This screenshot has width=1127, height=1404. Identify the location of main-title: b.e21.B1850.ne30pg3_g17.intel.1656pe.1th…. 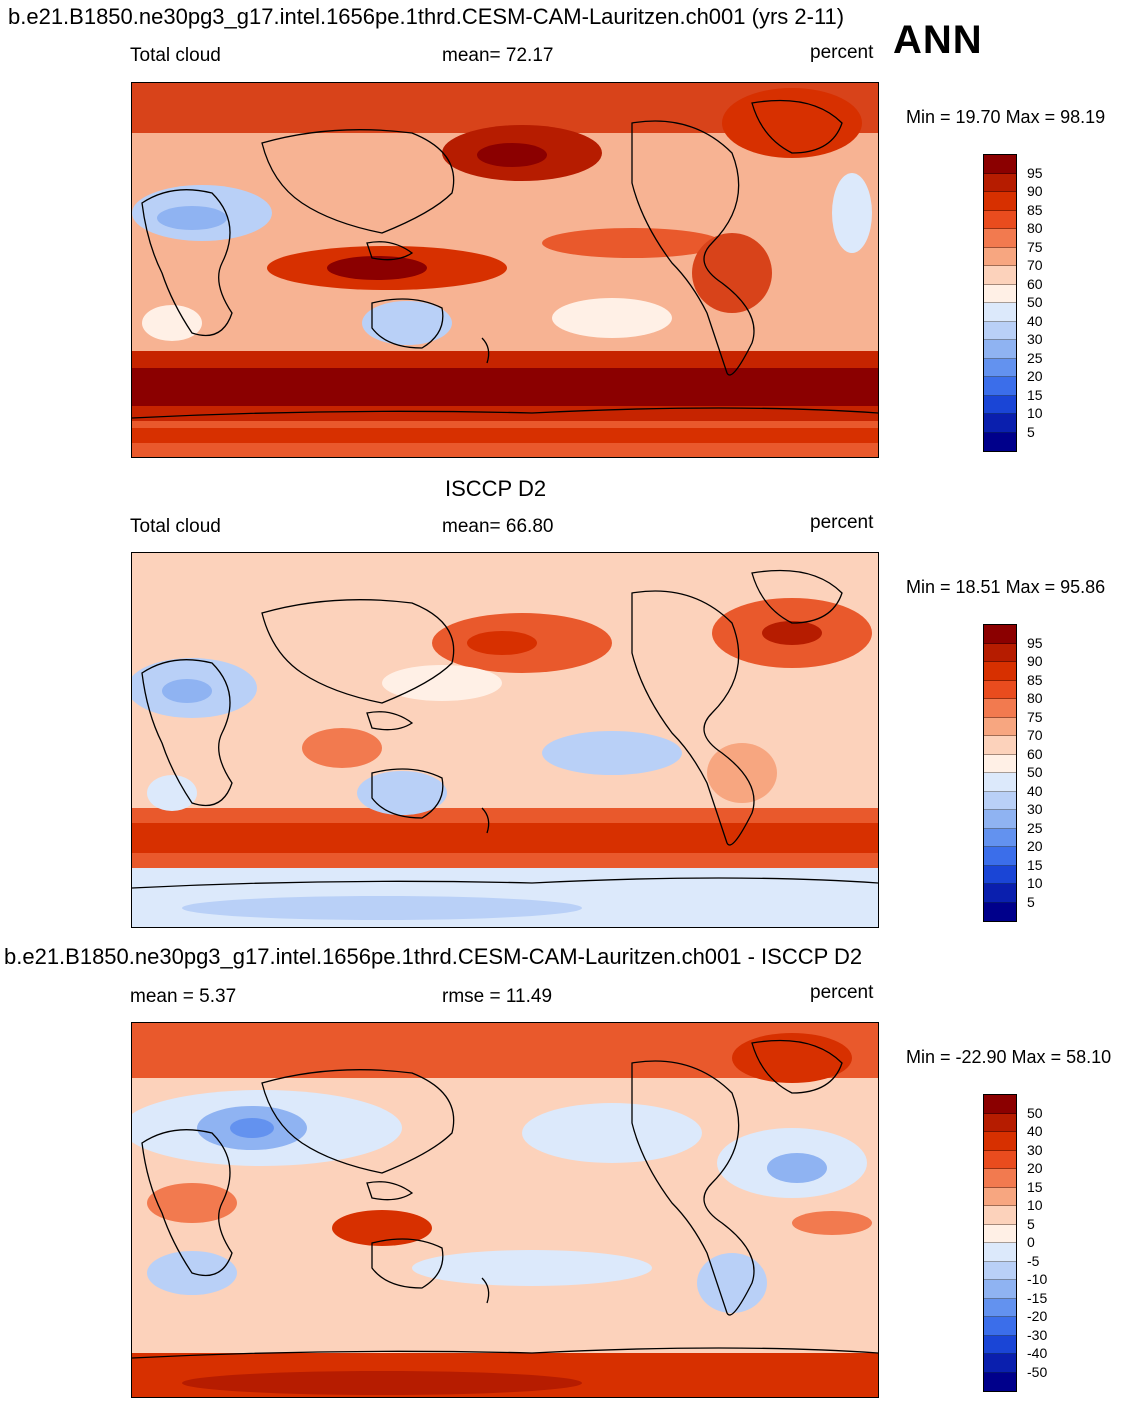
(426, 16).